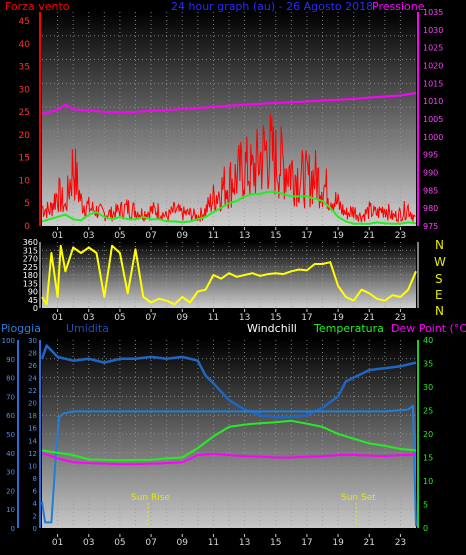 The height and width of the screenshot is (555, 466). What do you see at coordinates (430, 190) in the screenshot?
I see `y-tick-right: 985` at bounding box center [430, 190].